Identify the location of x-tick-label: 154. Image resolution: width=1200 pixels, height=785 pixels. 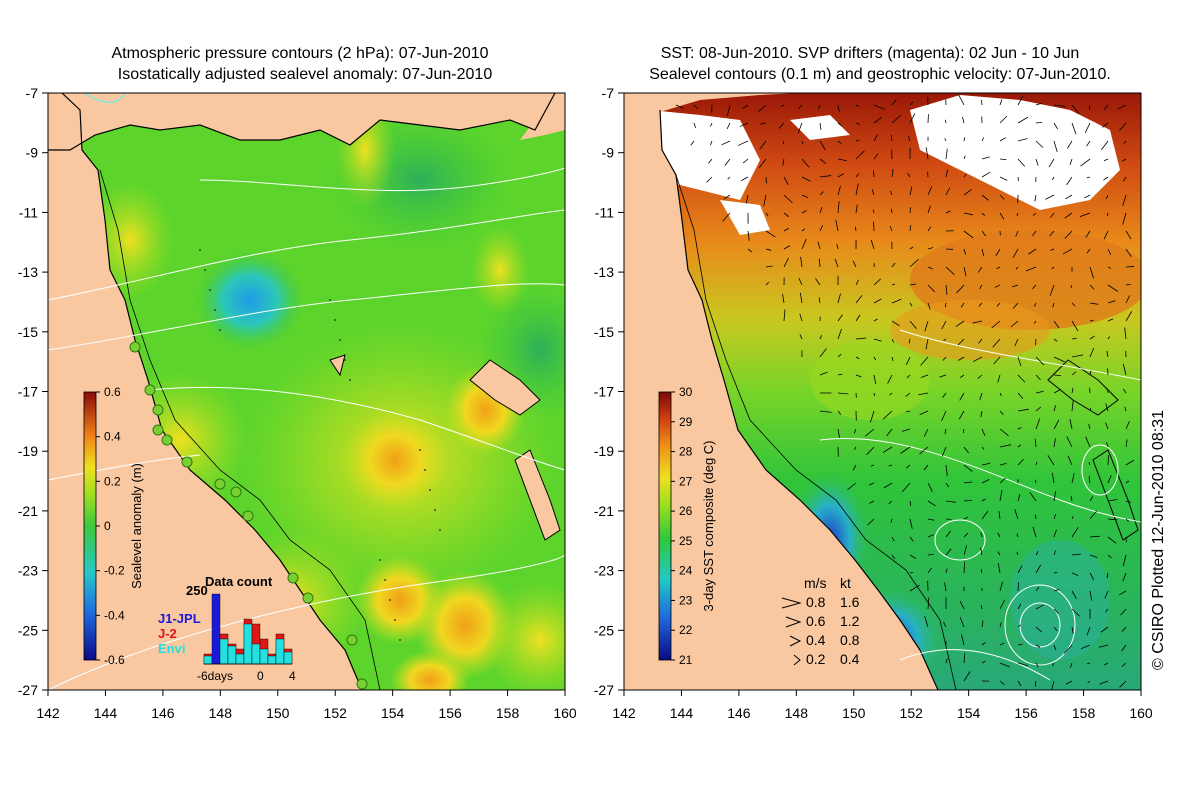
(969, 713).